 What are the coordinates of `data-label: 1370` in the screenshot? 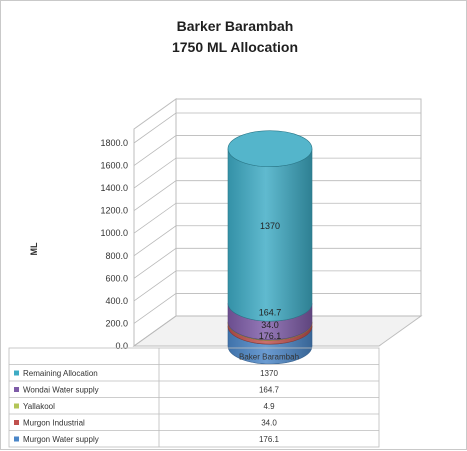 It's located at (270, 226).